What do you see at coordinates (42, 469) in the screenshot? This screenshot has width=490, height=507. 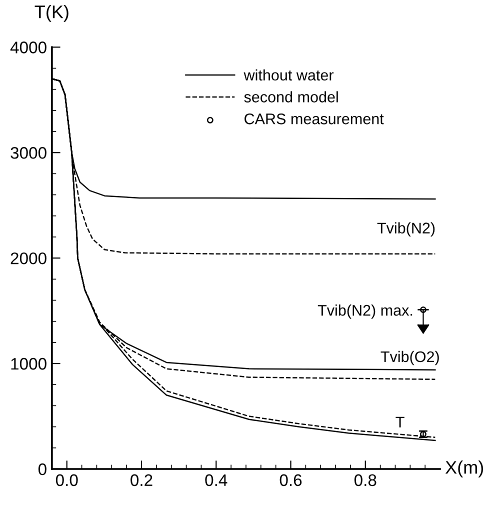 I see `y-tick-label: 0` at bounding box center [42, 469].